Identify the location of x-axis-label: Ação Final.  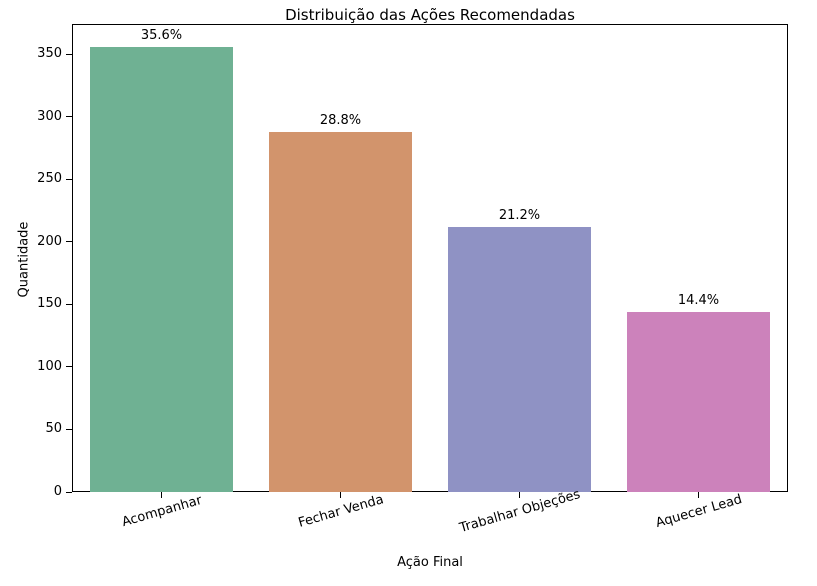
(430, 562).